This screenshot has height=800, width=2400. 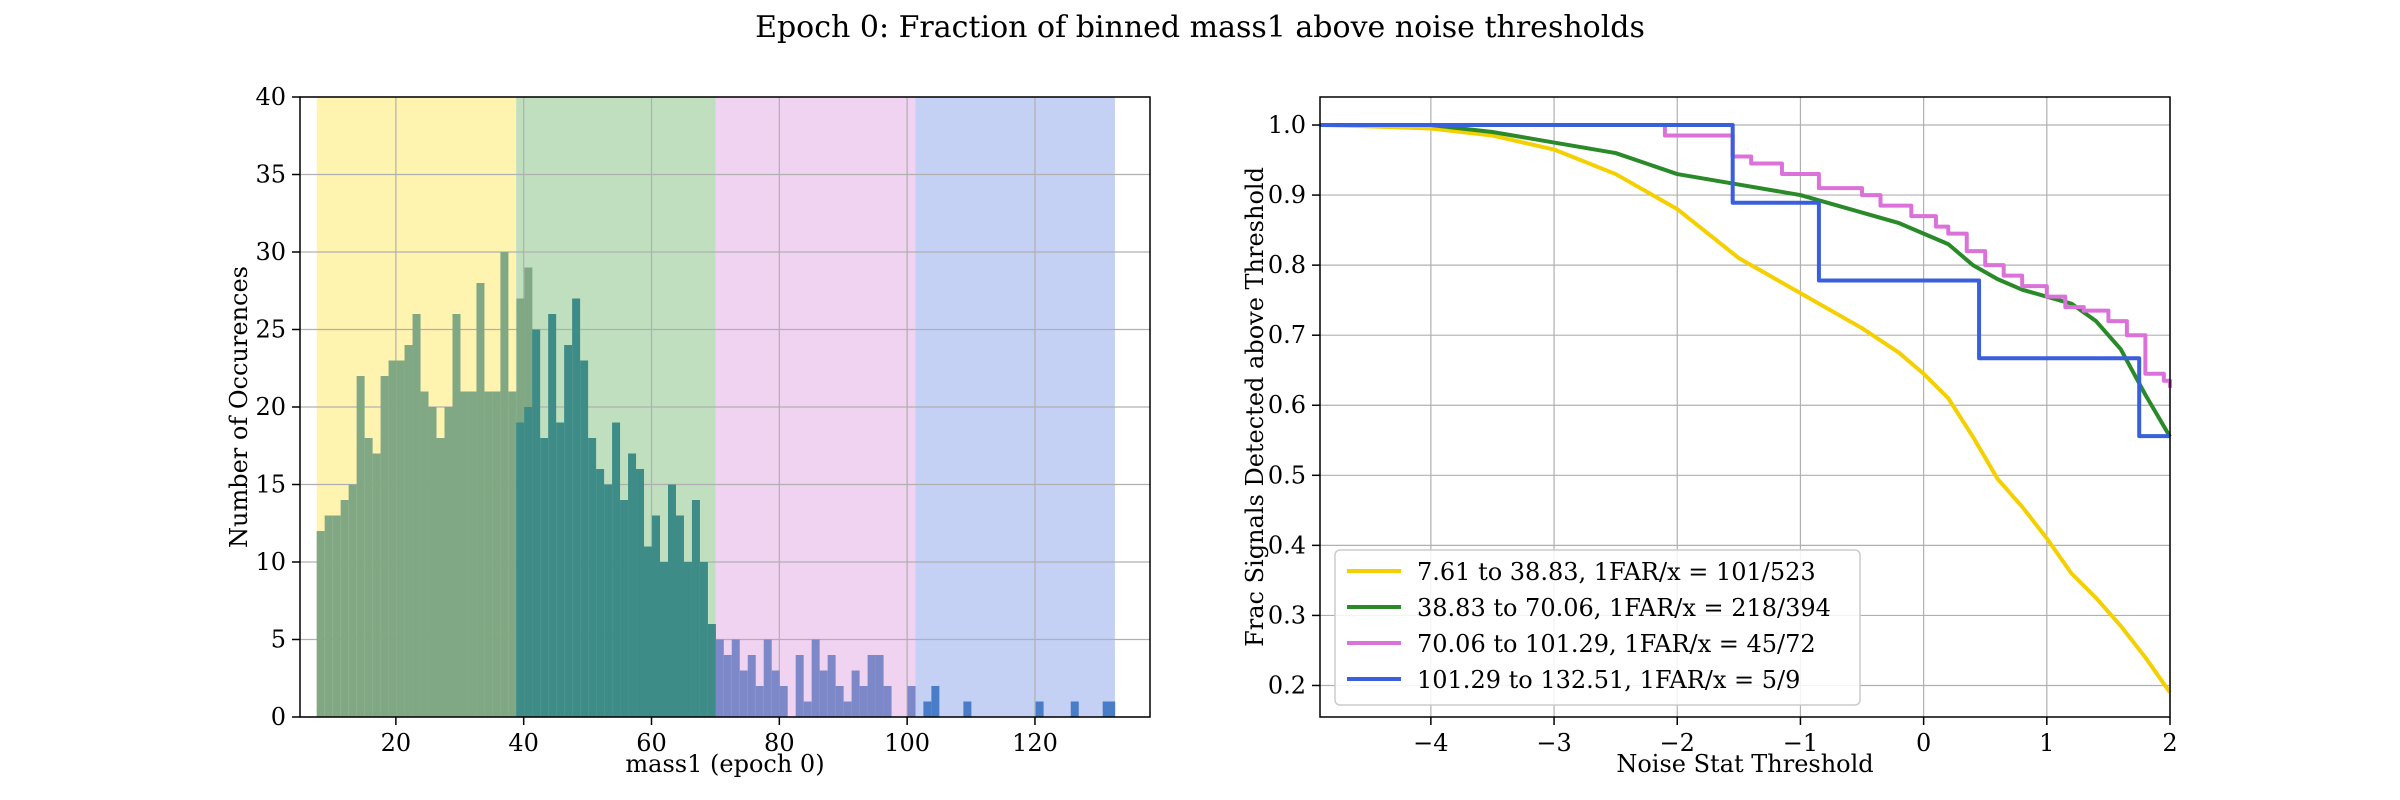 What do you see at coordinates (1553, 743) in the screenshot?
I see `x-tick-label: −3` at bounding box center [1553, 743].